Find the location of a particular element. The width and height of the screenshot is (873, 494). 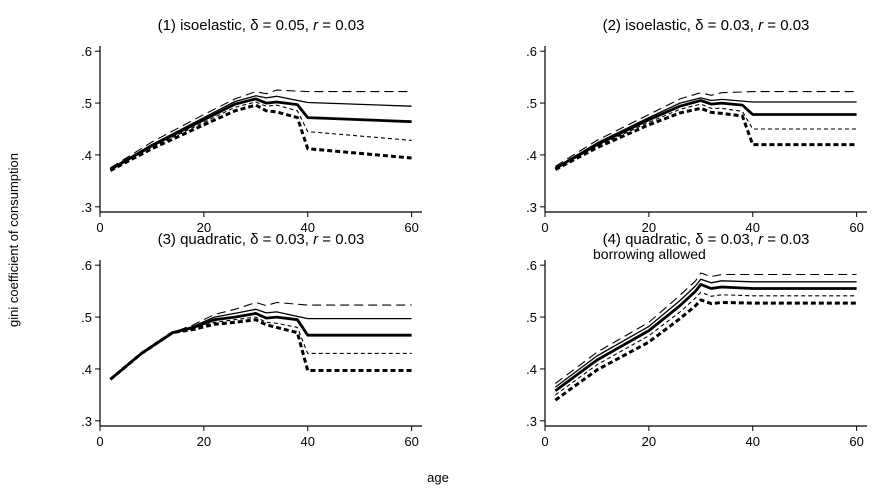

y-axis-title: gini coefficient of consumption is located at coordinates (13, 240).